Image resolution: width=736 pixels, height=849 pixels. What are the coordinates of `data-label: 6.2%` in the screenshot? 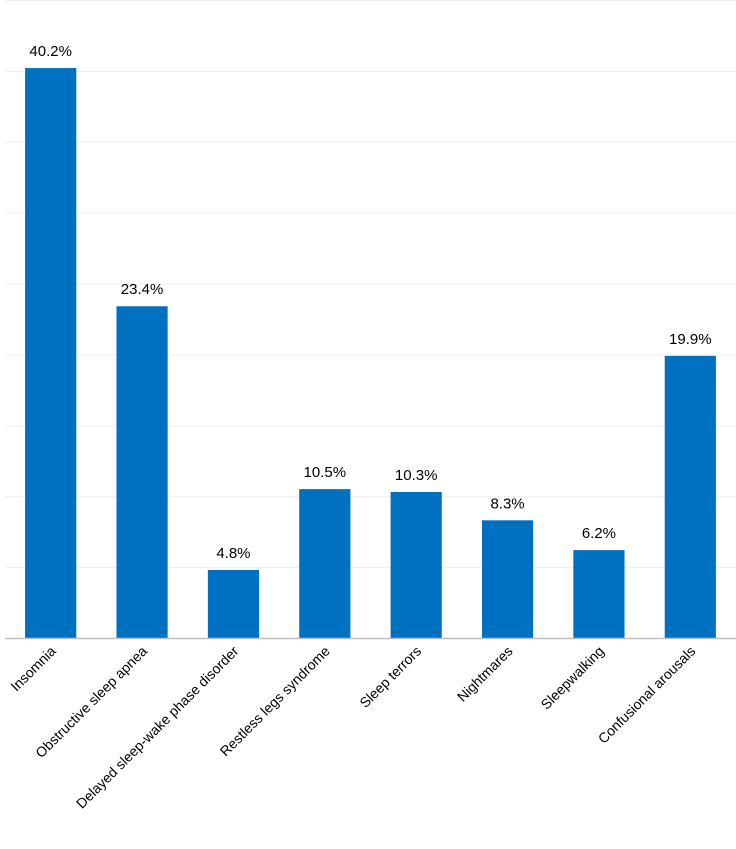 It's located at (599, 533).